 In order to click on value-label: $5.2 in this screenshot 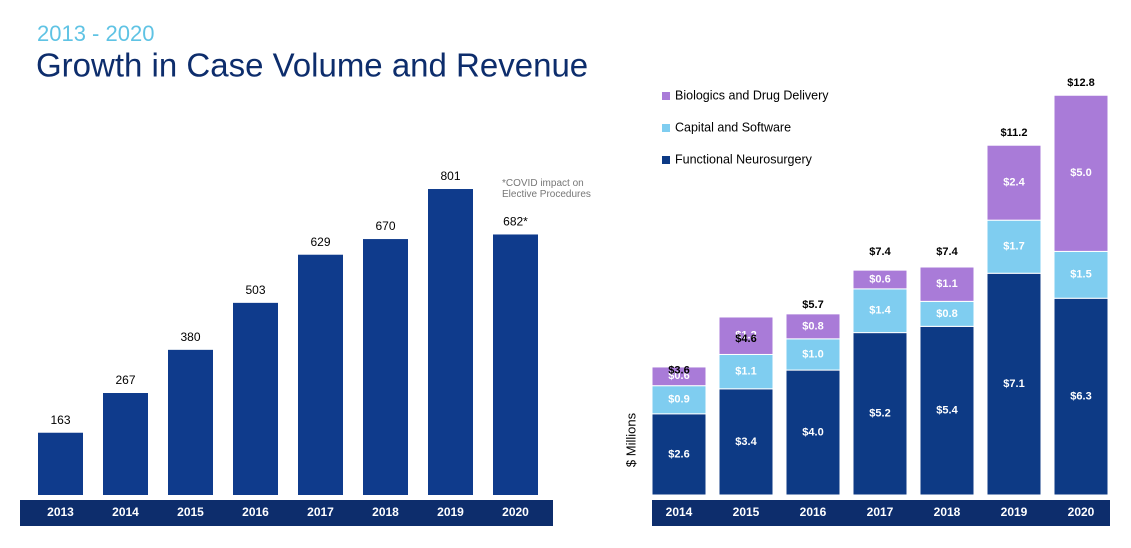, I will do `click(879, 414)`.